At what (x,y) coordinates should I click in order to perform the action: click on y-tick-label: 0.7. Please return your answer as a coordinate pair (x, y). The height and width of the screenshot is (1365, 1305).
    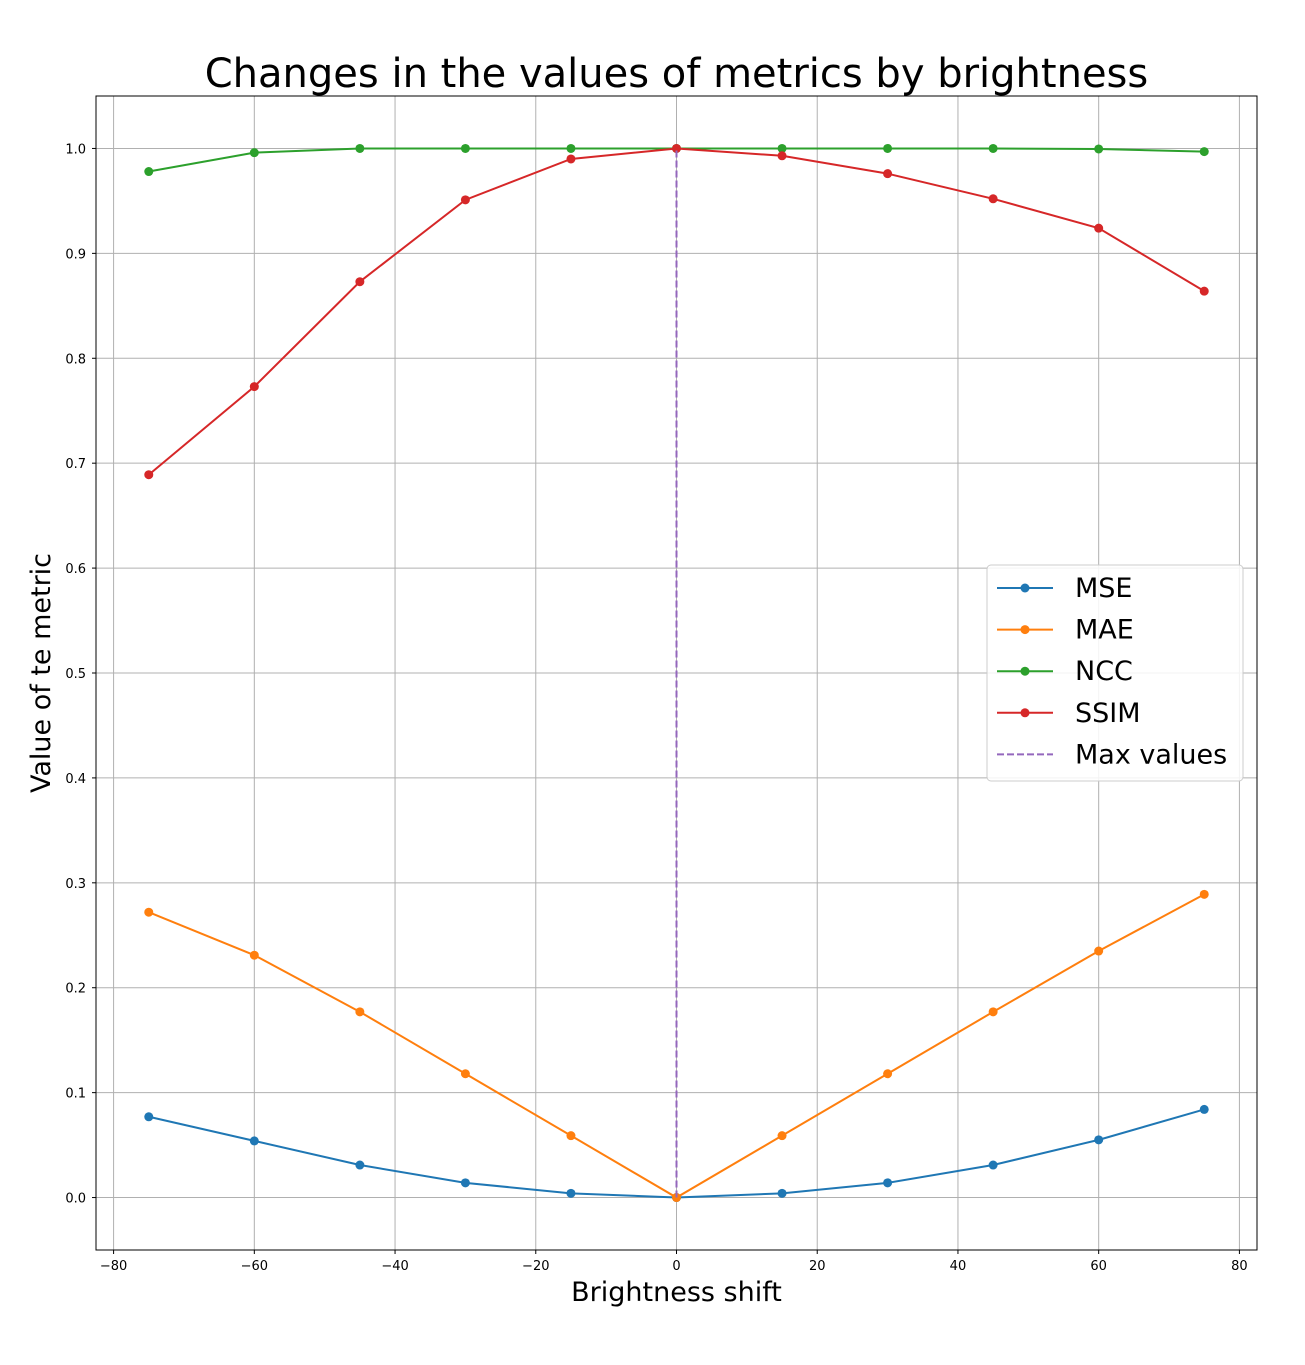
    Looking at the image, I should click on (75, 464).